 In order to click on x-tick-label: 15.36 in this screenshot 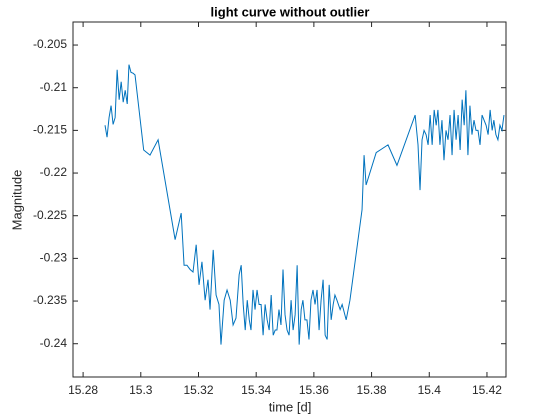, I will do `click(314, 390)`.